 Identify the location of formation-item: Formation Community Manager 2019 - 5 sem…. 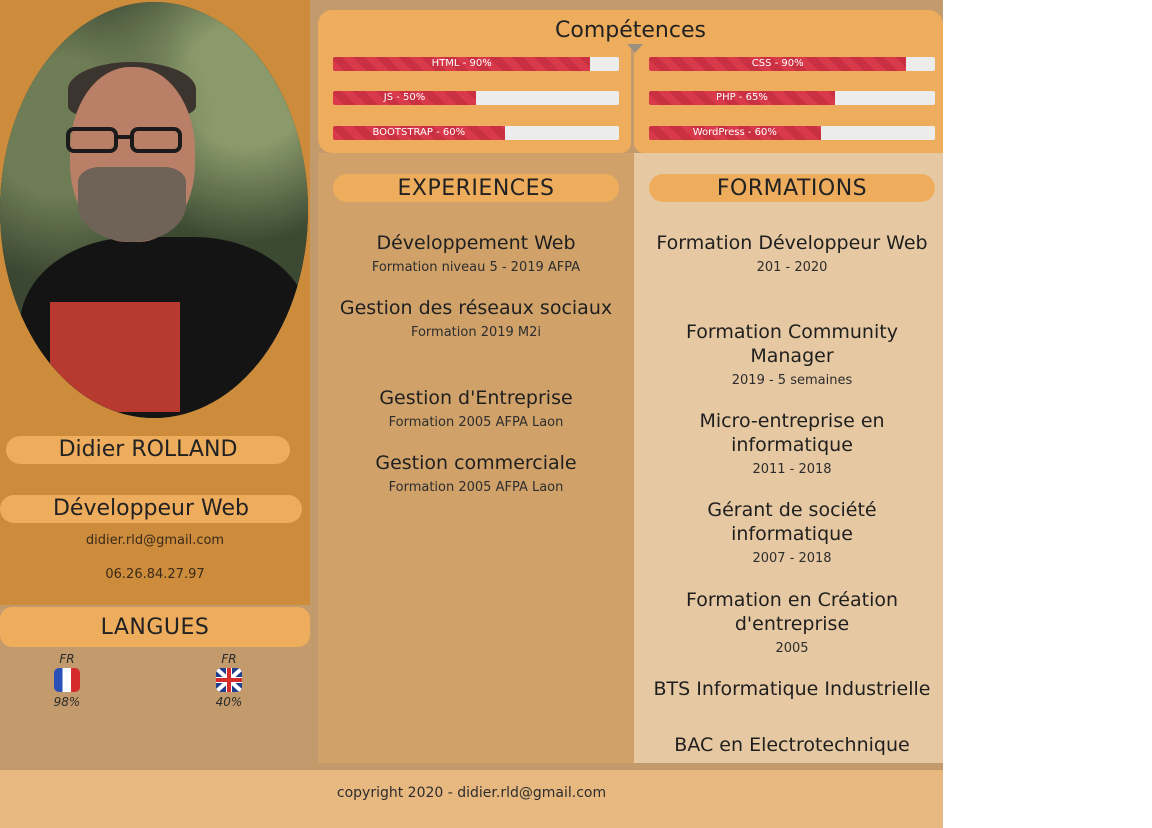
(792, 355).